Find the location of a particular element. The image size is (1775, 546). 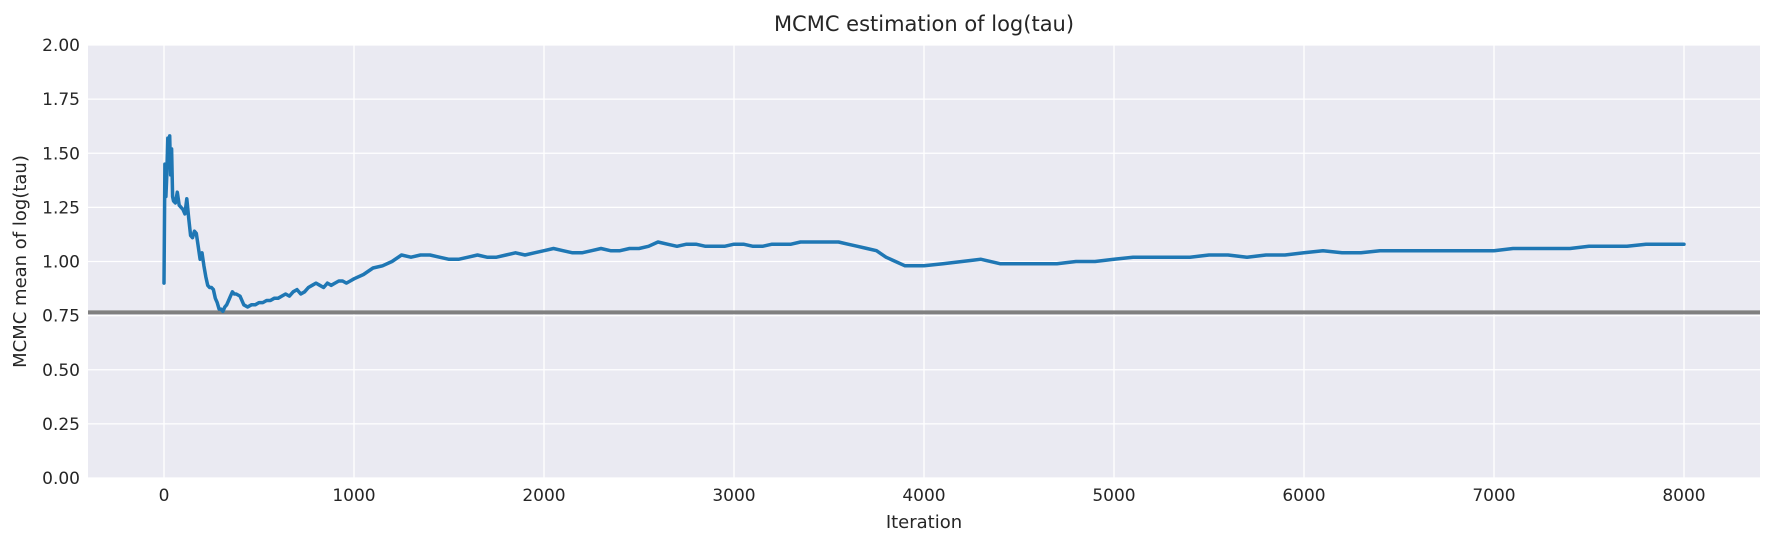

y-tick-label: 0.50 is located at coordinates (61, 371).